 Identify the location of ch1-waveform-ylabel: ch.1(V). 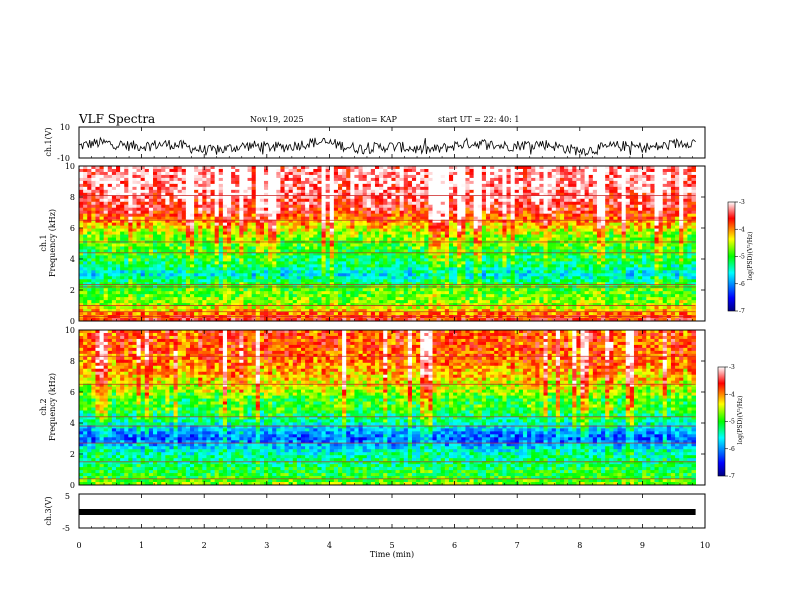
(48, 141).